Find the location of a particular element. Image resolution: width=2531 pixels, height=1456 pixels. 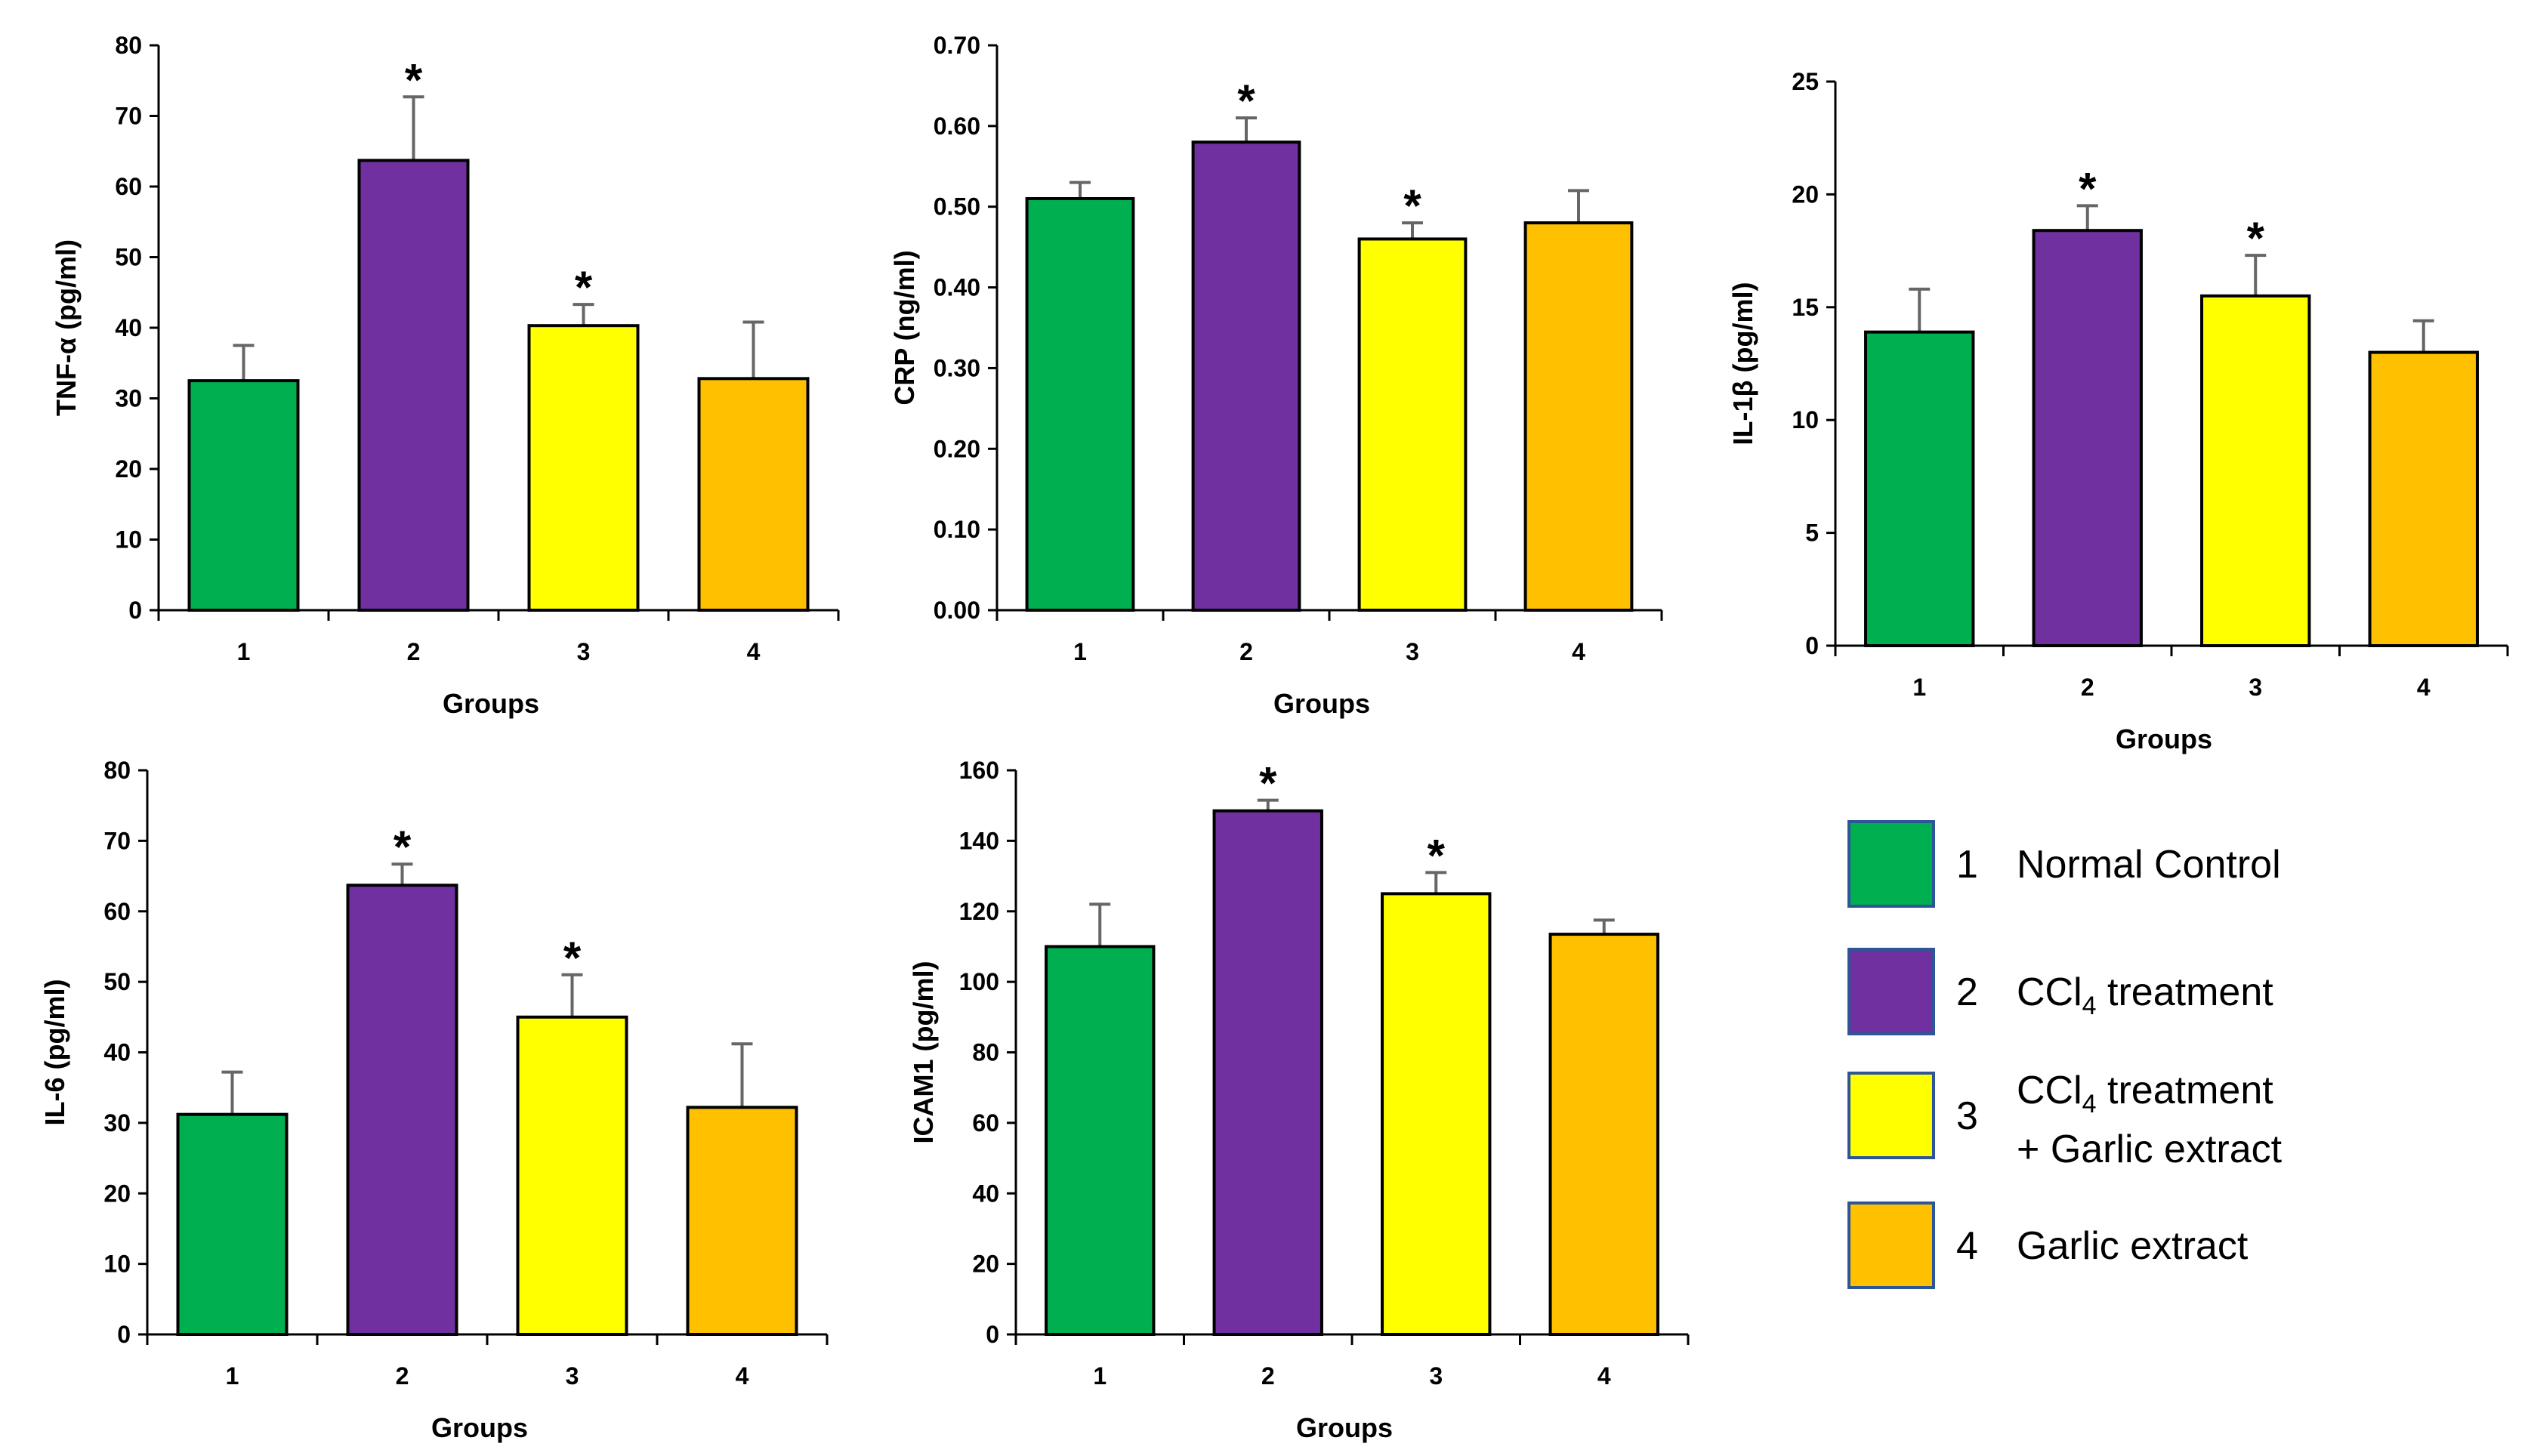

y-tick-label: 0.50 is located at coordinates (957, 207).